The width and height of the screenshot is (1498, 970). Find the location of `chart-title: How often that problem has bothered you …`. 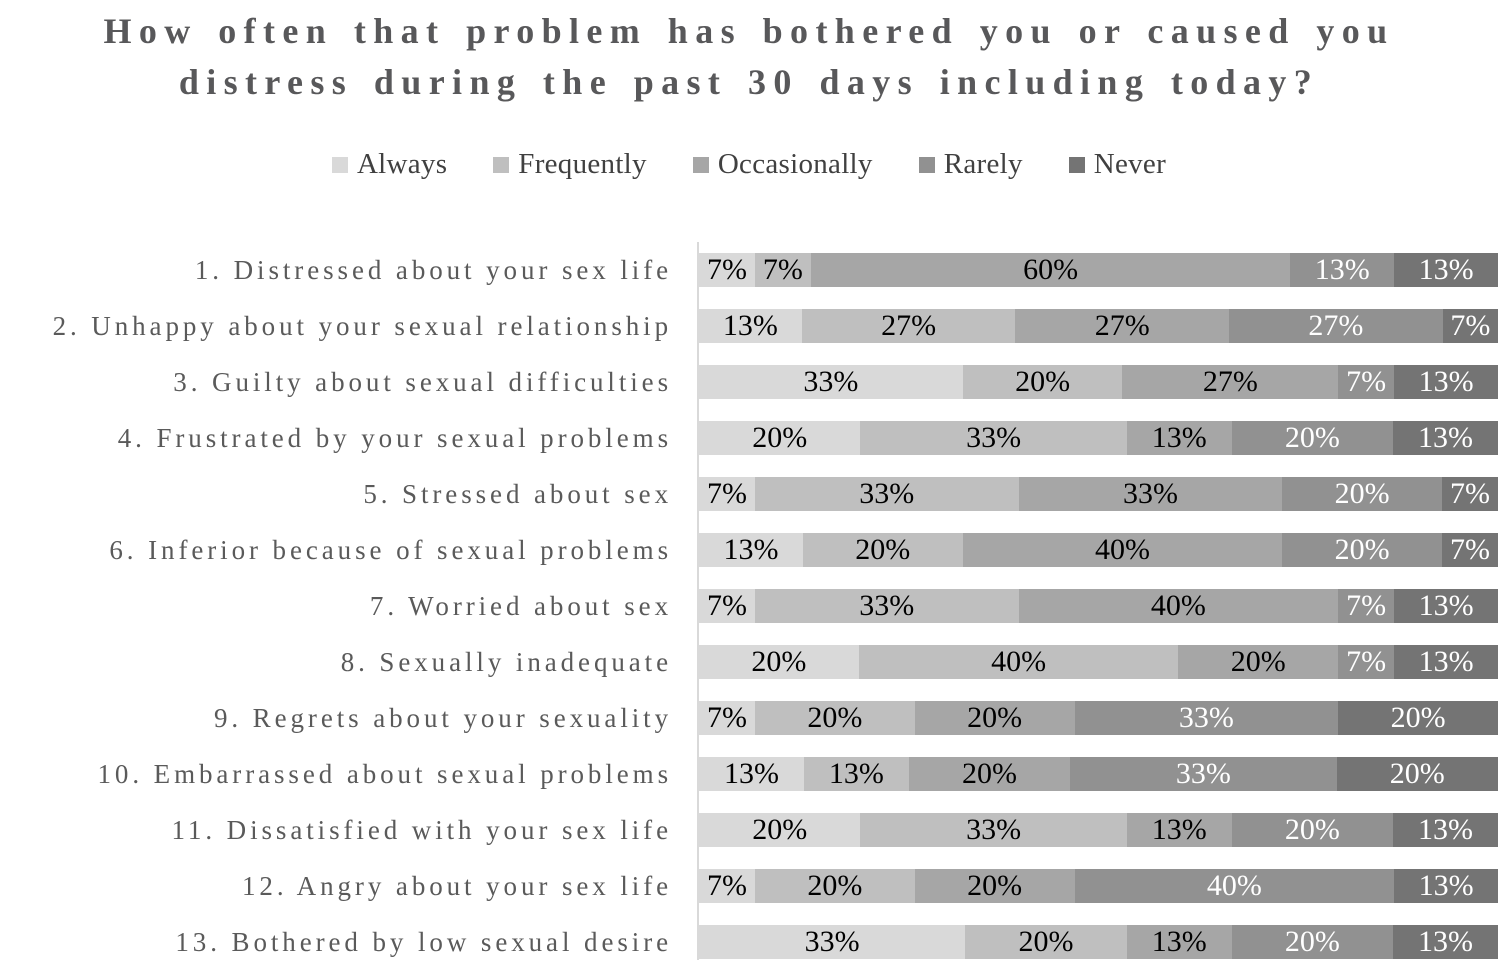

chart-title: How often that problem has bothered you … is located at coordinates (749, 54).